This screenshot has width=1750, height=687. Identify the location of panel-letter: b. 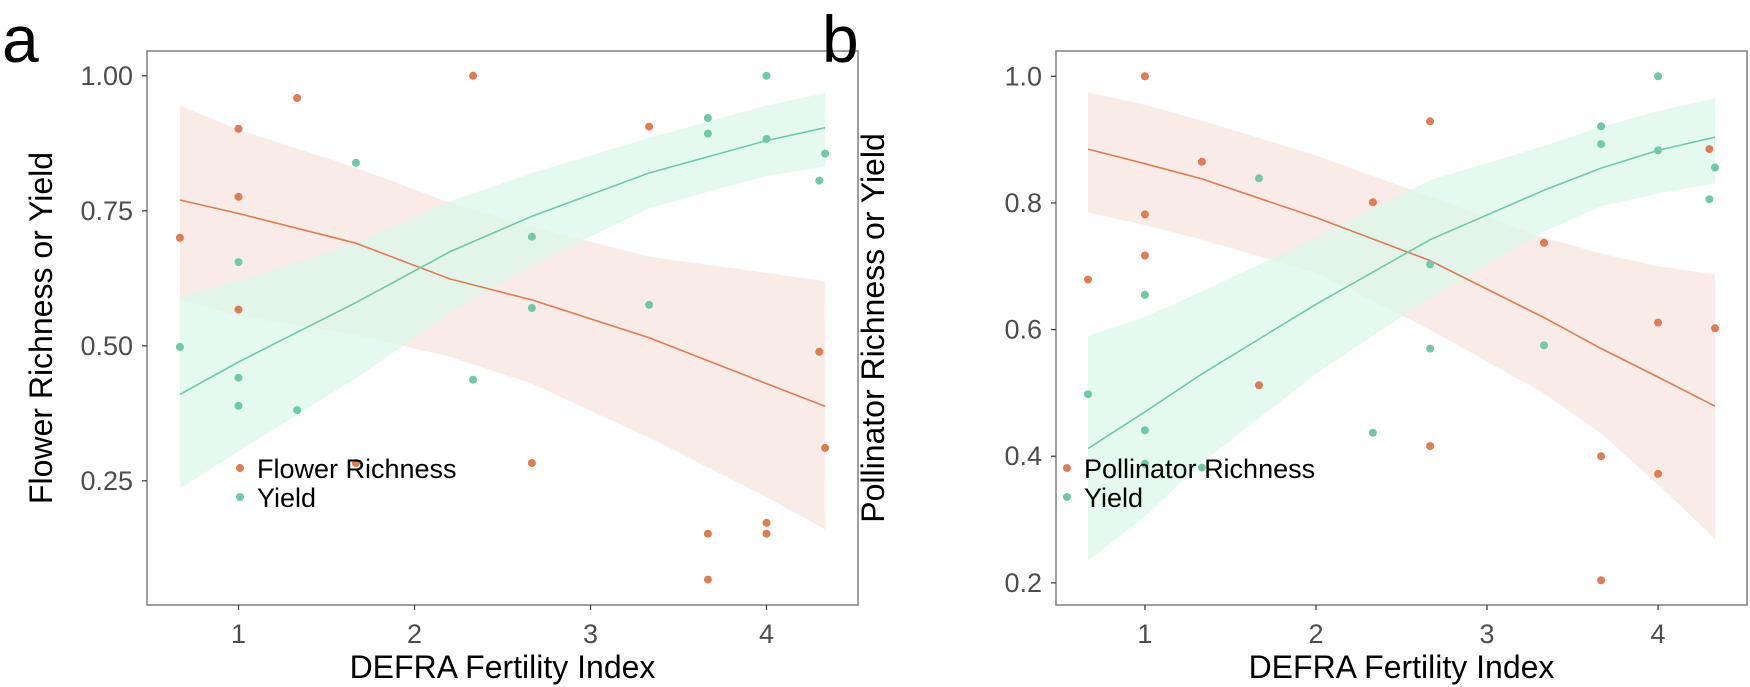
(840, 39).